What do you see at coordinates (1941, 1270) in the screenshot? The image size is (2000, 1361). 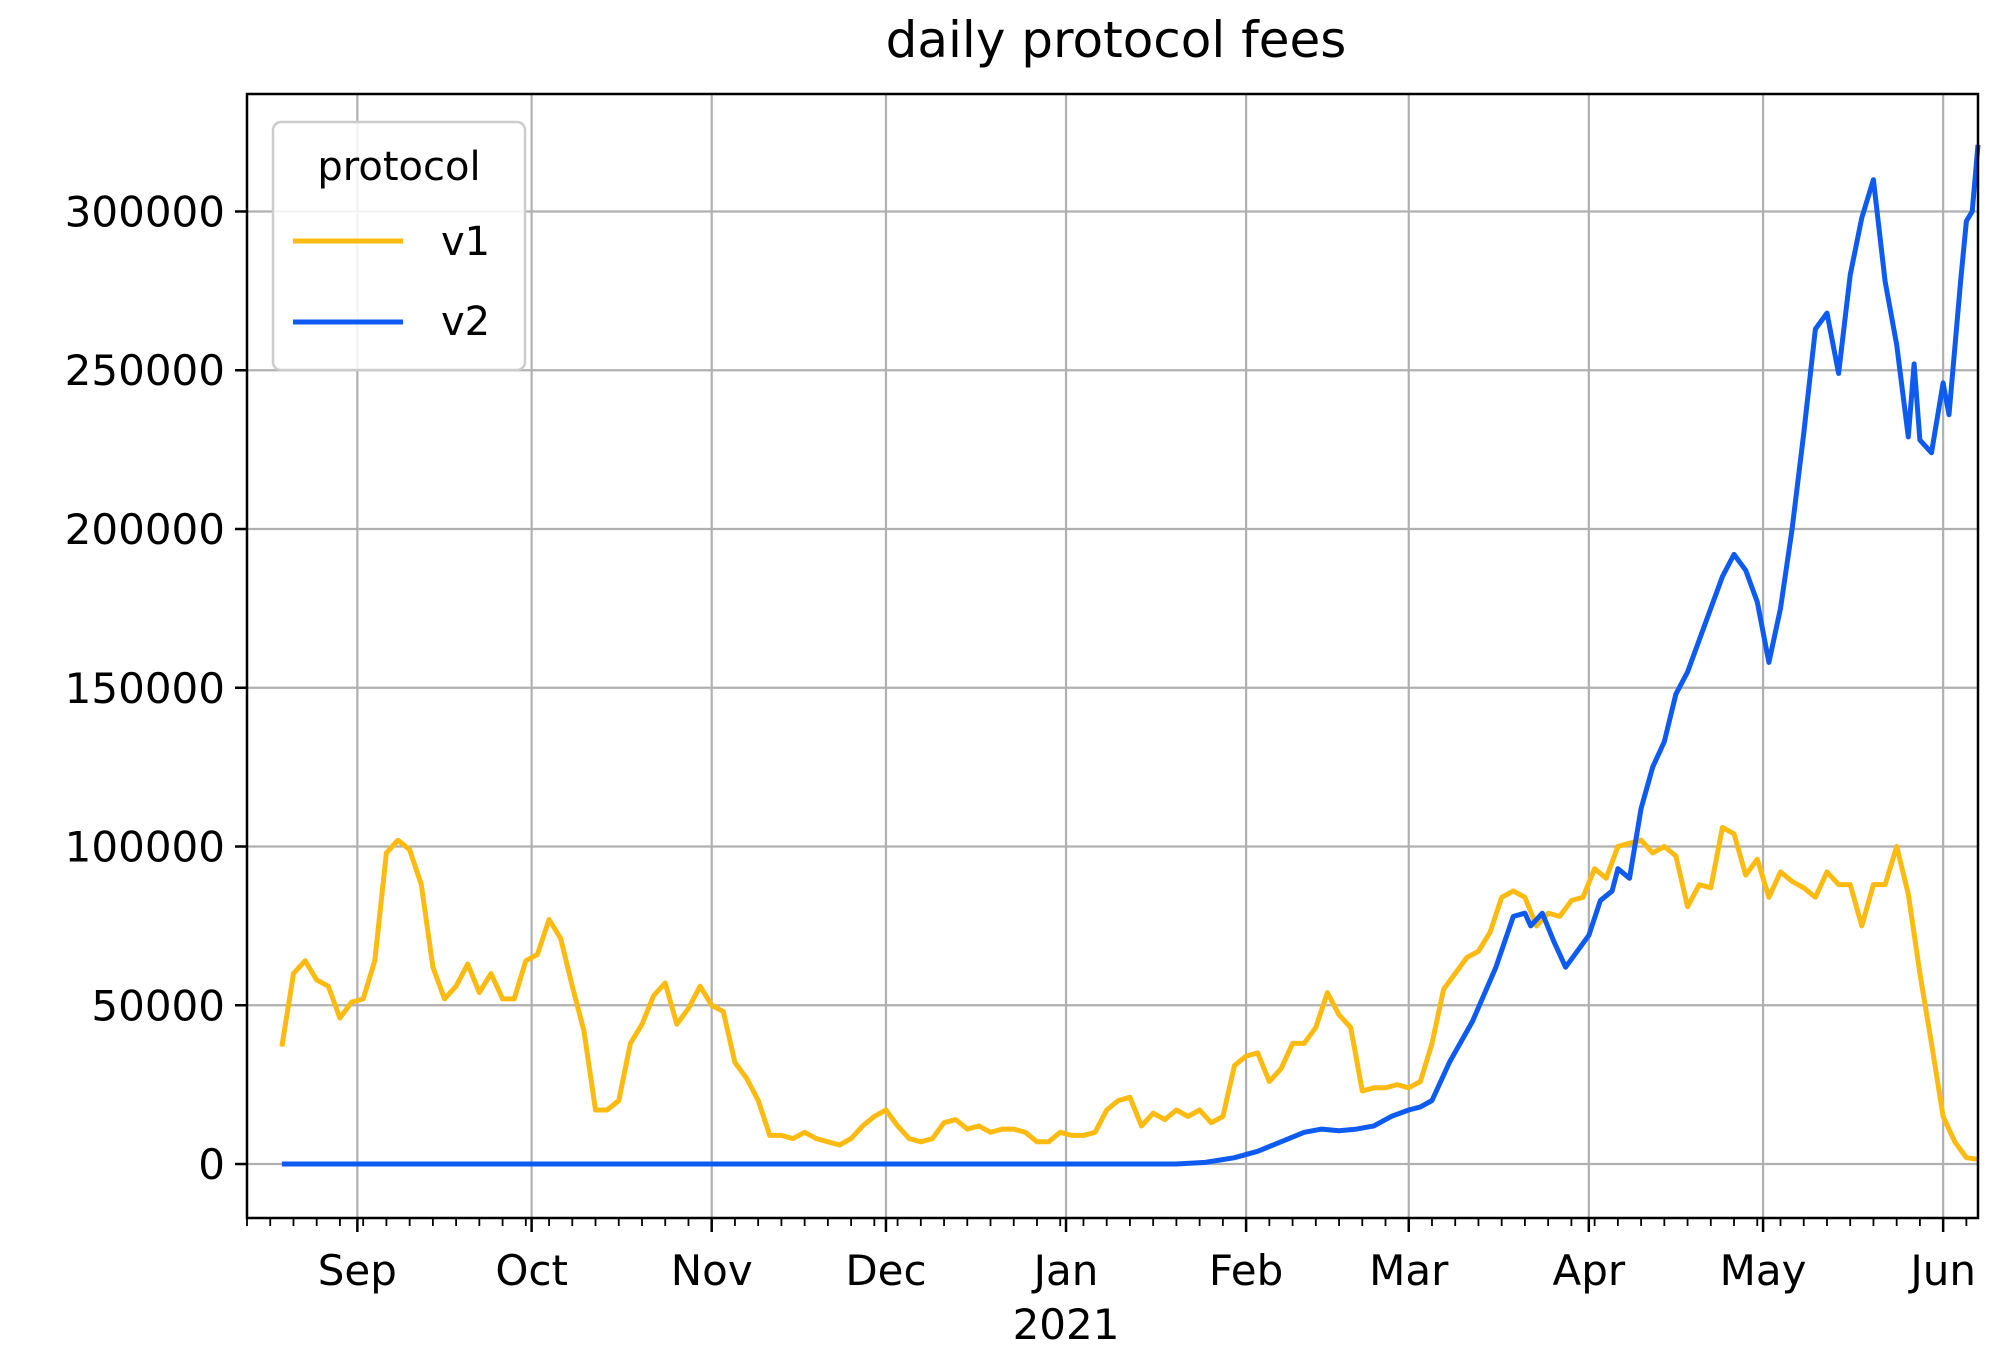 I see `x-tick-label: Jun` at bounding box center [1941, 1270].